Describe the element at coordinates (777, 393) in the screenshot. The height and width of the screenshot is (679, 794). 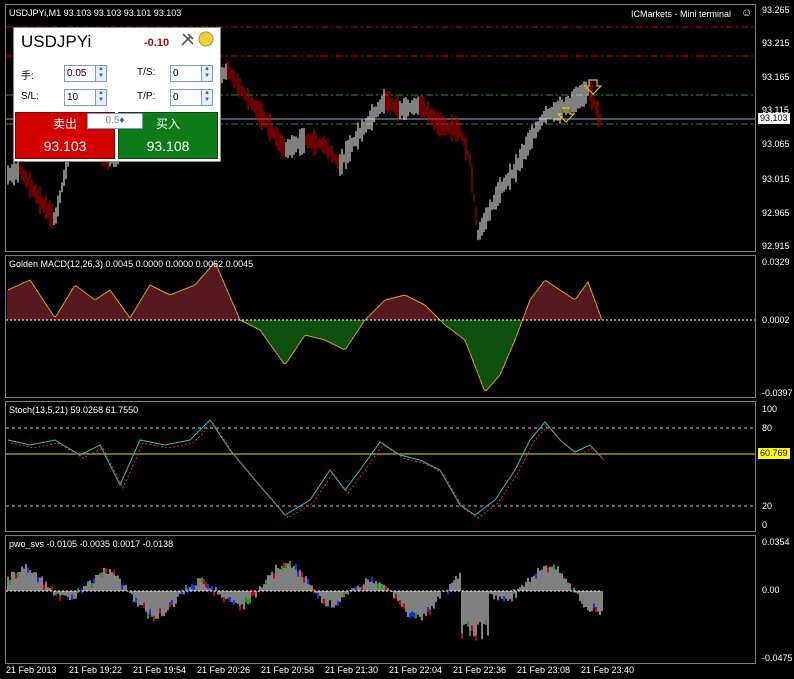
I see `macd-axis-bottom: -0.0397` at that location.